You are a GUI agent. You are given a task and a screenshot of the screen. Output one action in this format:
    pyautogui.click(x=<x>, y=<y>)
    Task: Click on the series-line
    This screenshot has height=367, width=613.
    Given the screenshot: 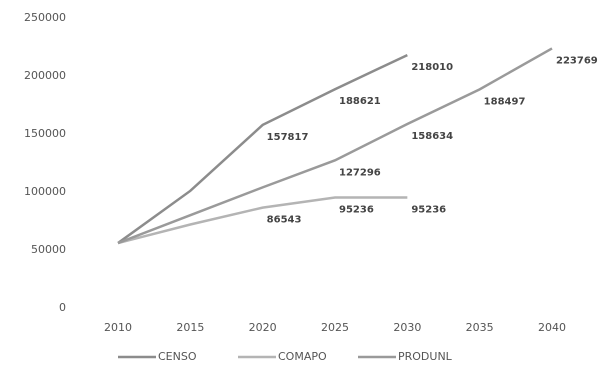 What is the action you would take?
    pyautogui.click(x=262, y=220)
    